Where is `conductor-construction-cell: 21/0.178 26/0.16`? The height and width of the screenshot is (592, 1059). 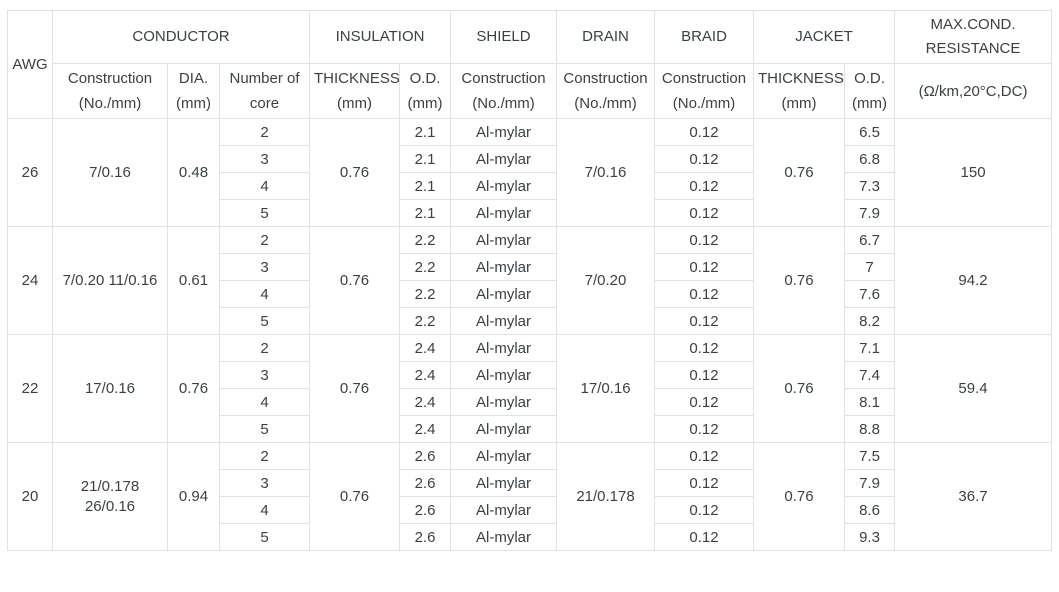
conductor-construction-cell: 21/0.178 26/0.16 is located at coordinates (110, 497).